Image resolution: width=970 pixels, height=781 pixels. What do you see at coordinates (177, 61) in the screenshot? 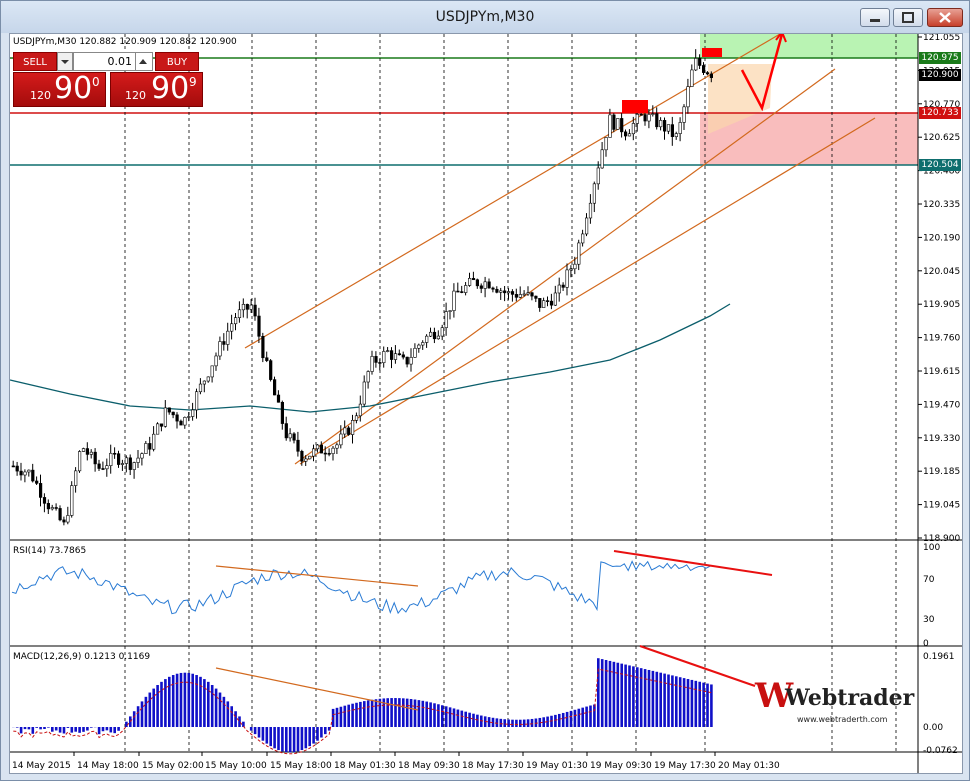
I see `buy-button: BUY` at bounding box center [177, 61].